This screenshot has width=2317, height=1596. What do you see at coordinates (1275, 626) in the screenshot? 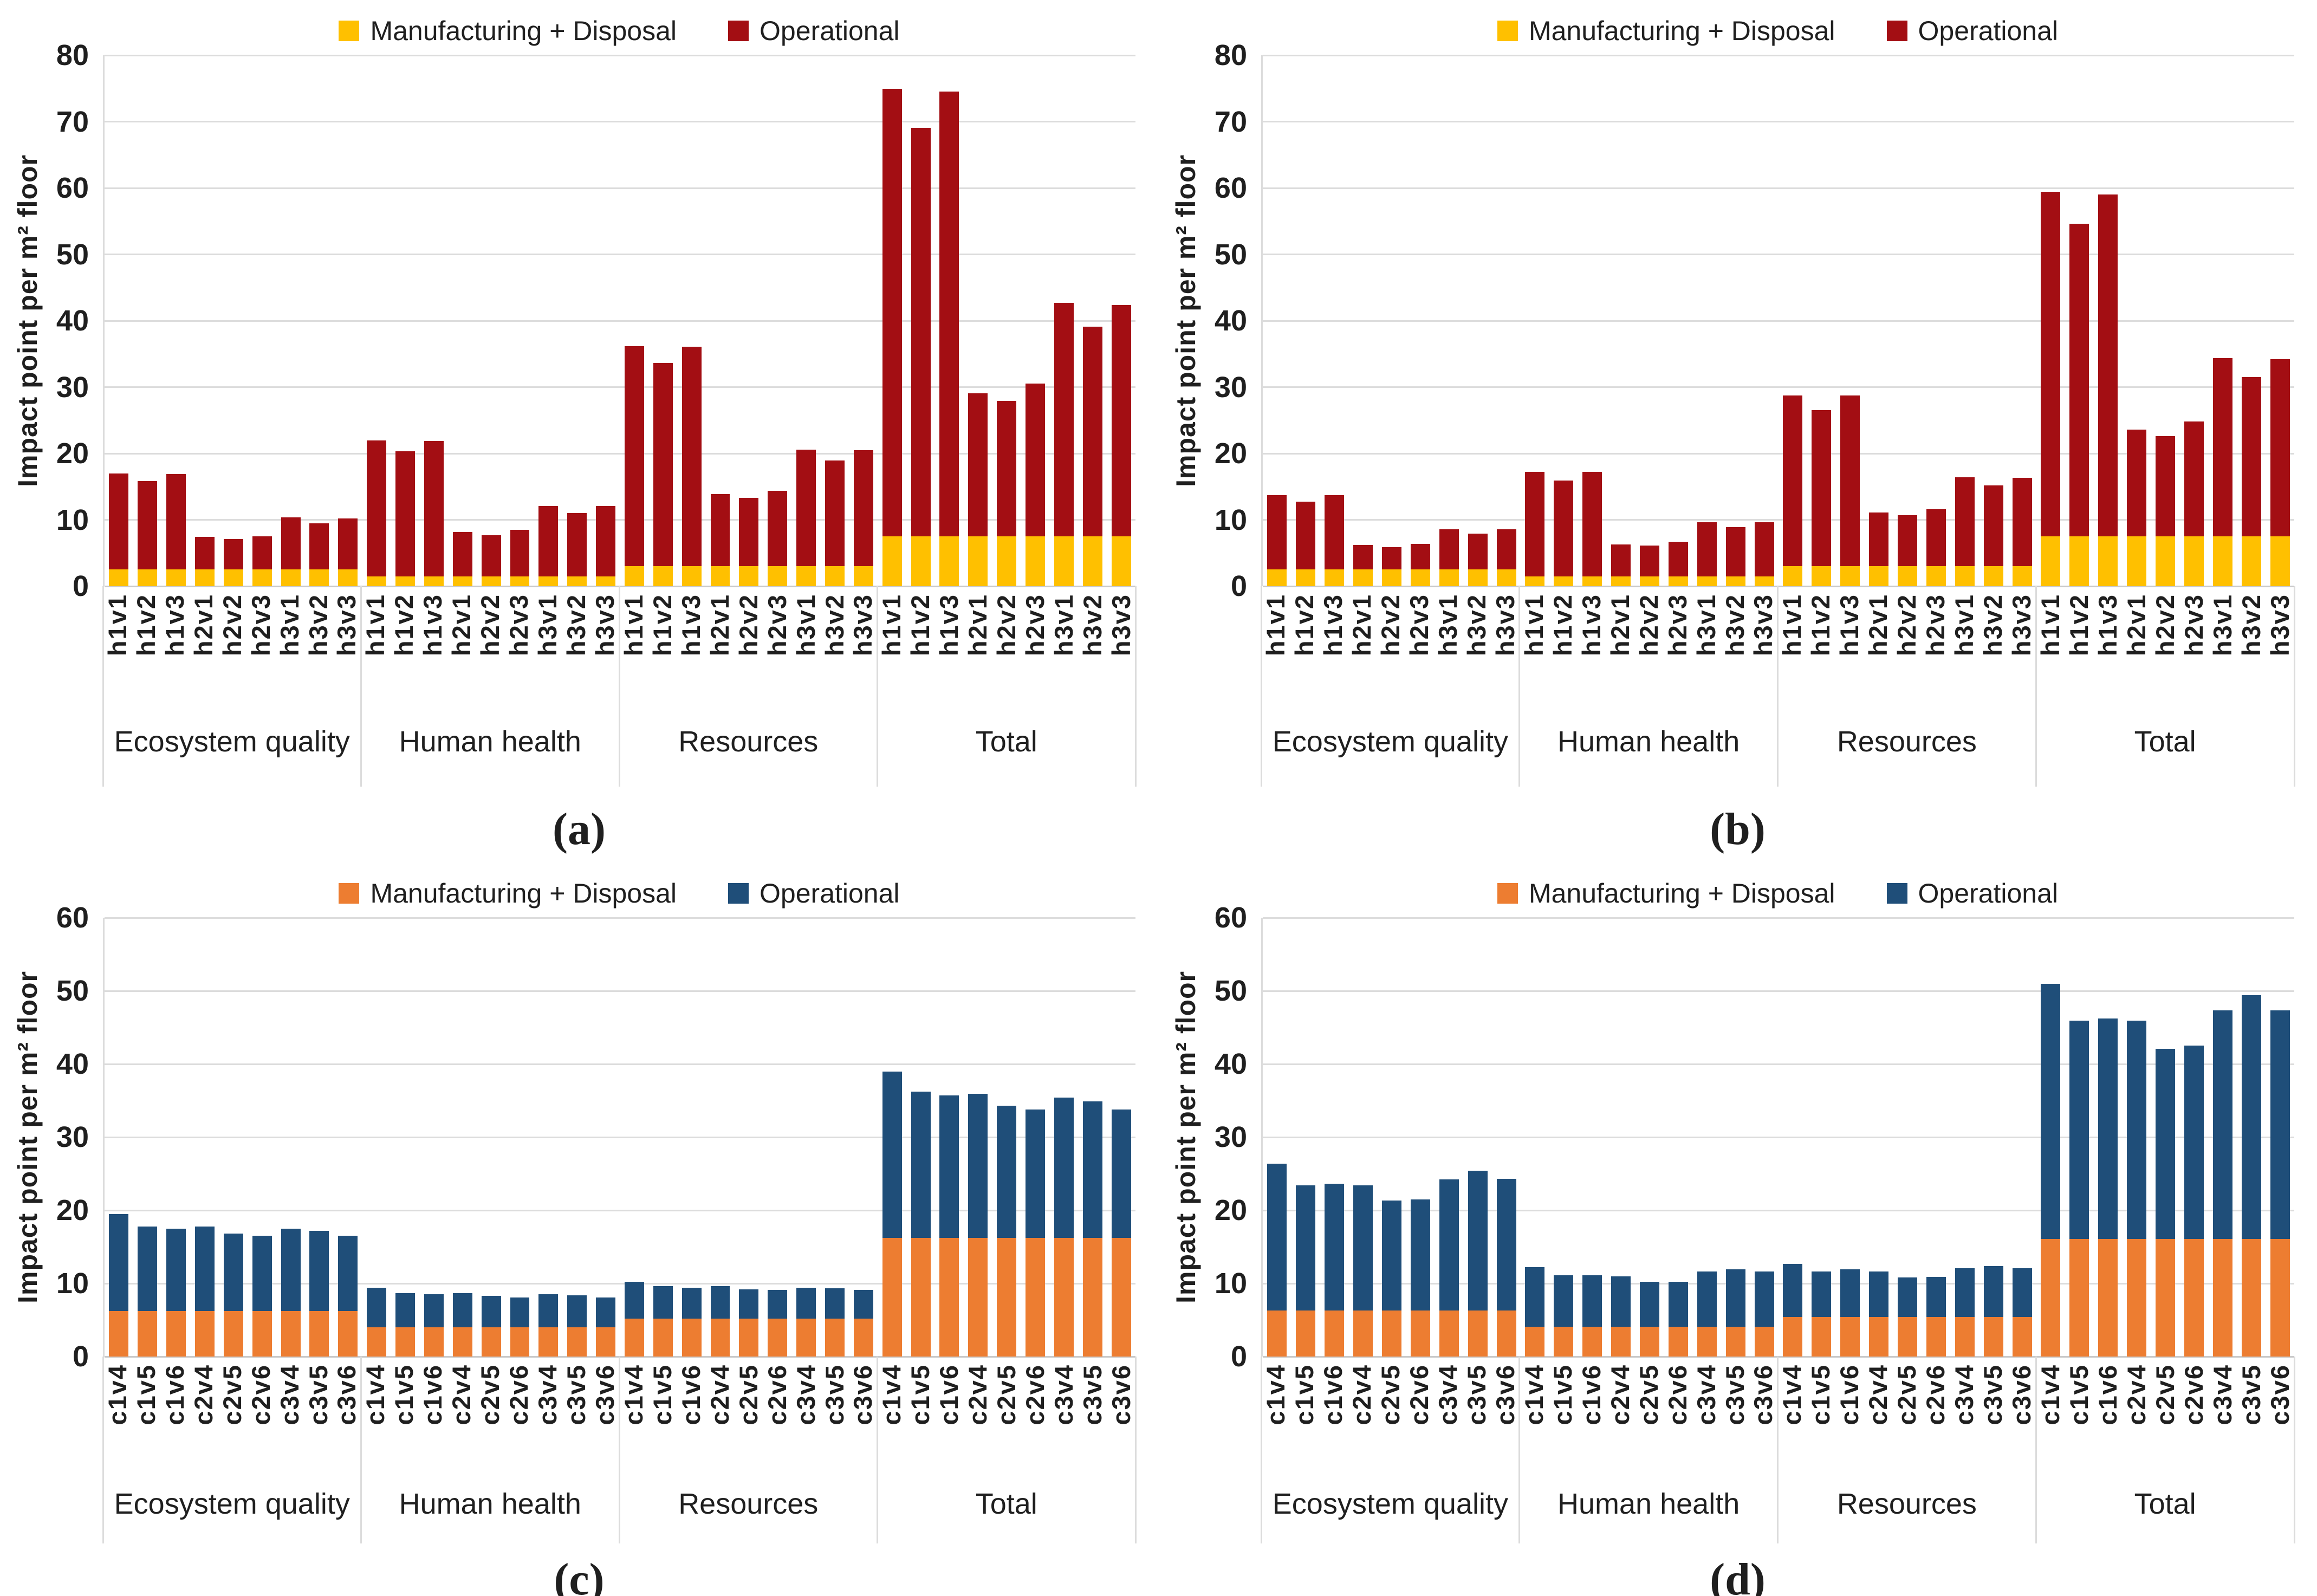
I see `x-tick-label: h1v1` at bounding box center [1275, 626].